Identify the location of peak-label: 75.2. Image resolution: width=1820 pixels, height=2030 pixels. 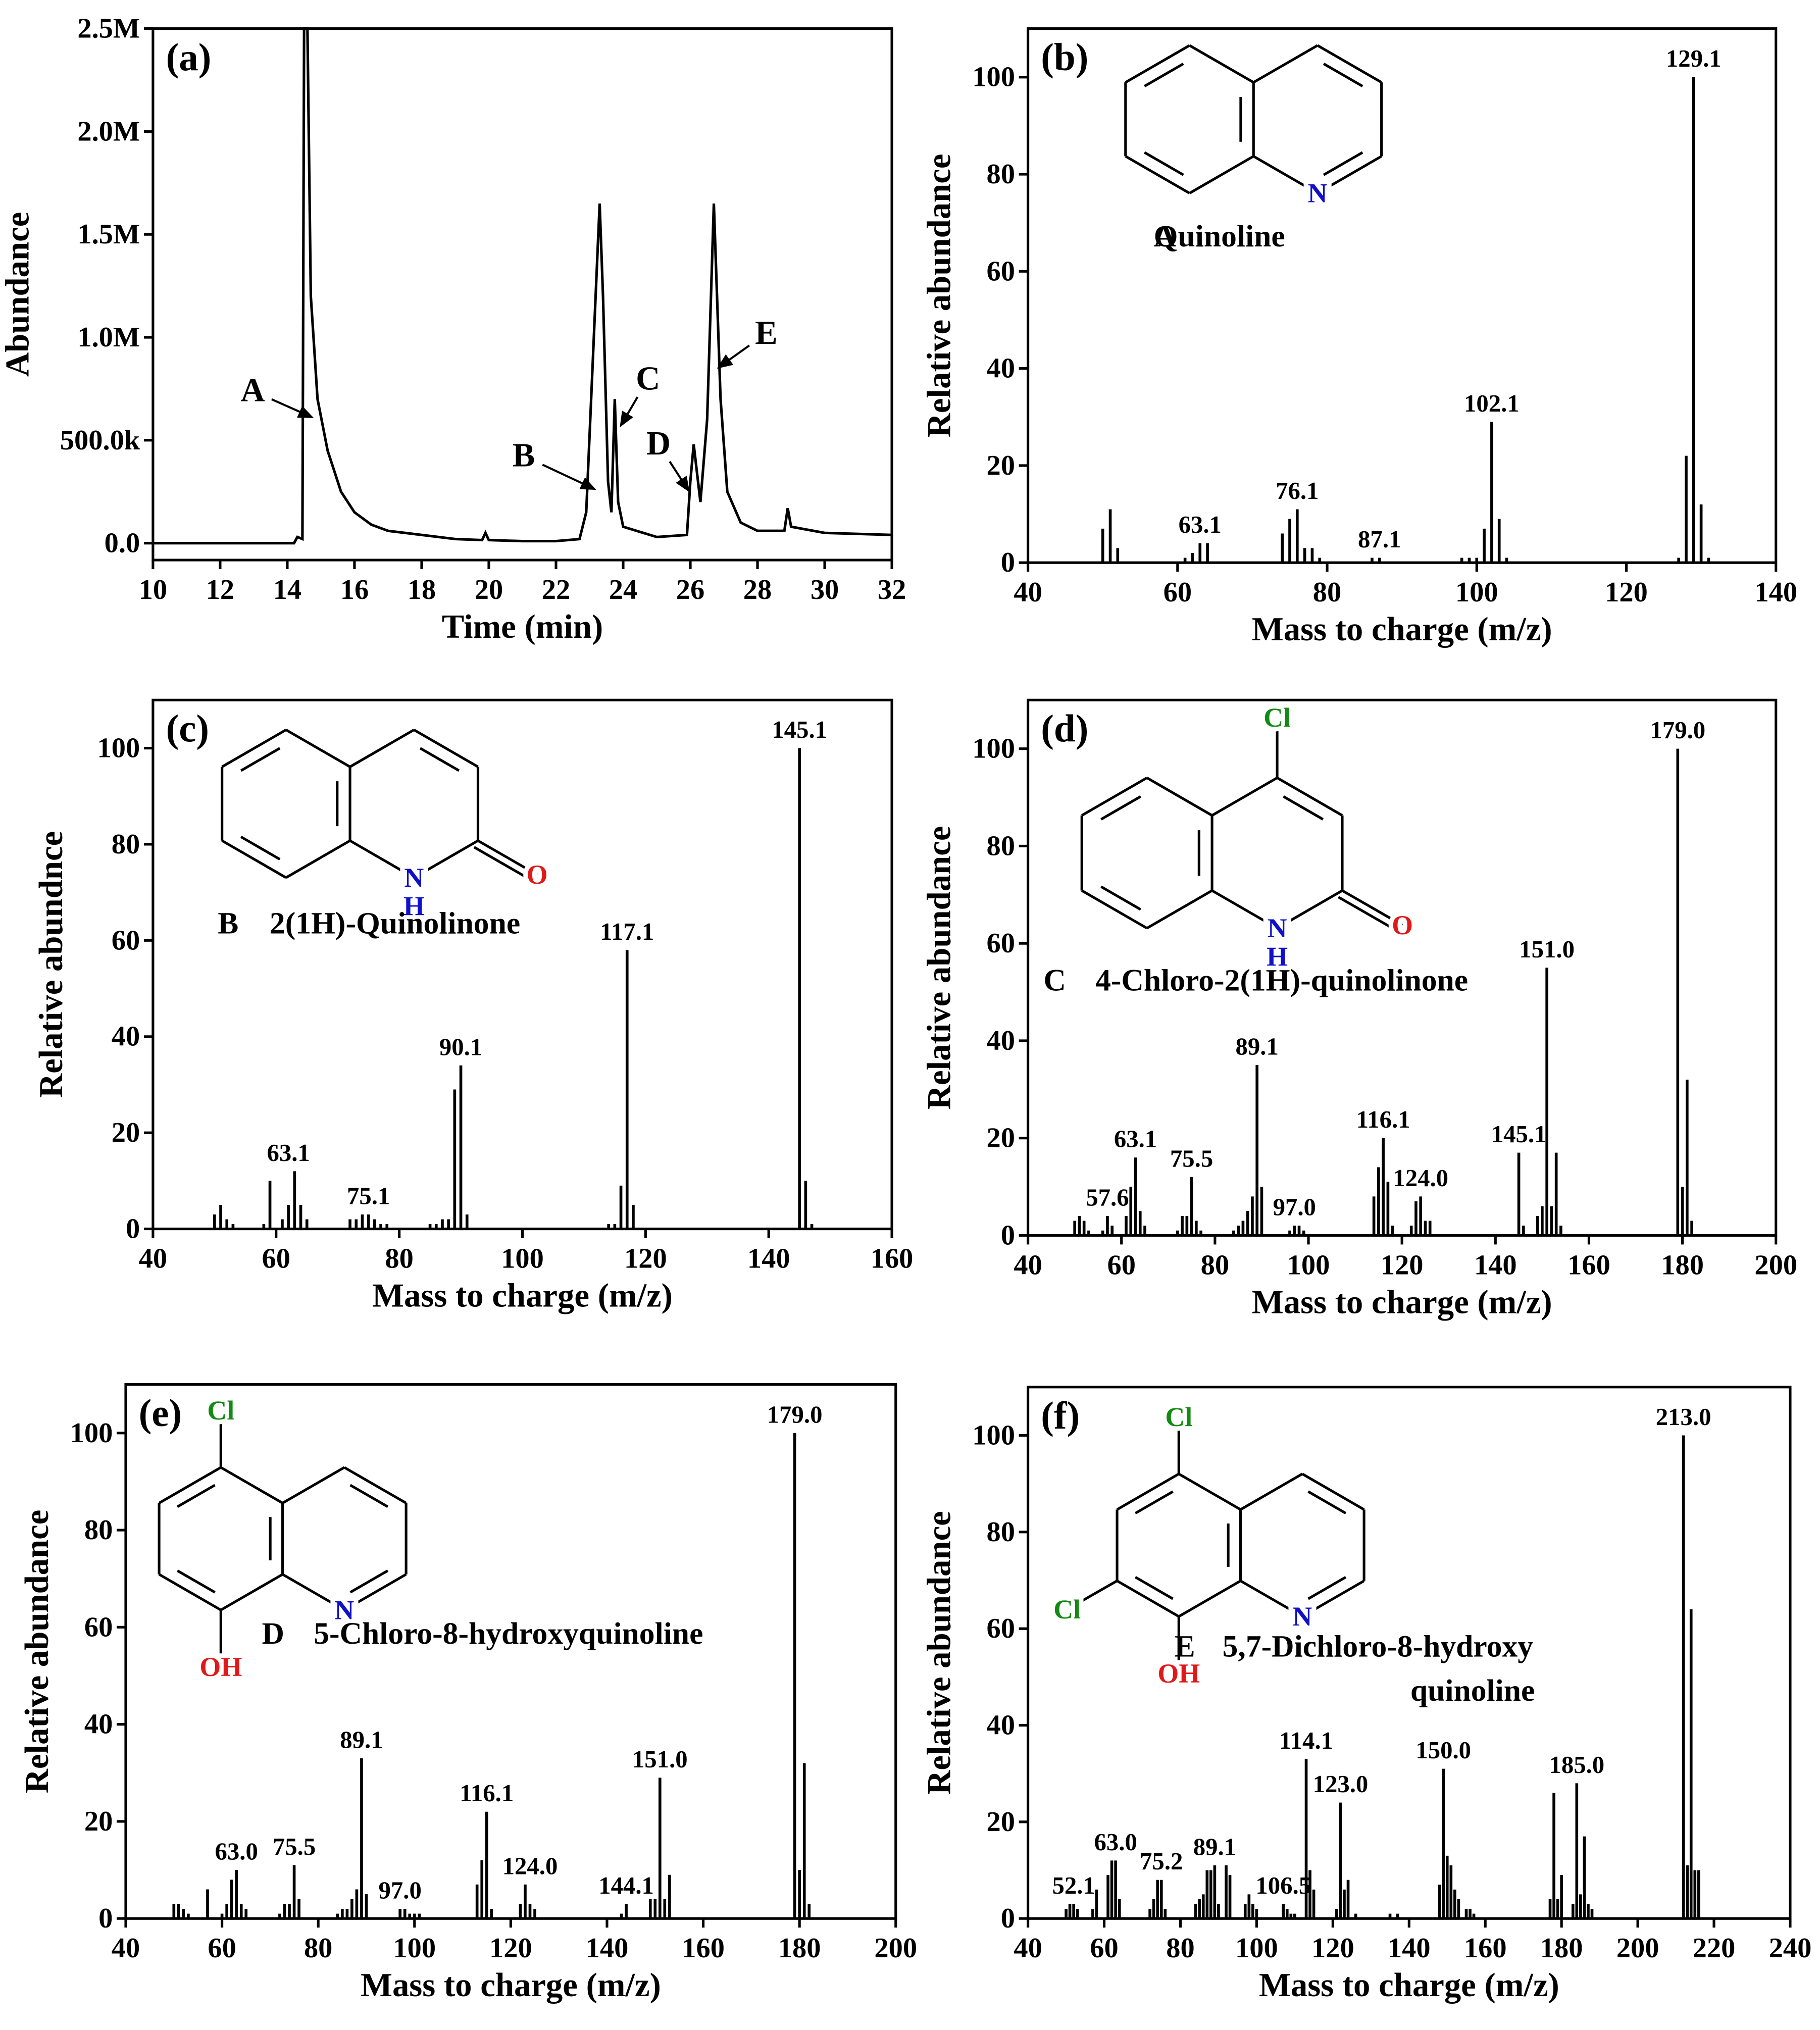
(1161, 1861).